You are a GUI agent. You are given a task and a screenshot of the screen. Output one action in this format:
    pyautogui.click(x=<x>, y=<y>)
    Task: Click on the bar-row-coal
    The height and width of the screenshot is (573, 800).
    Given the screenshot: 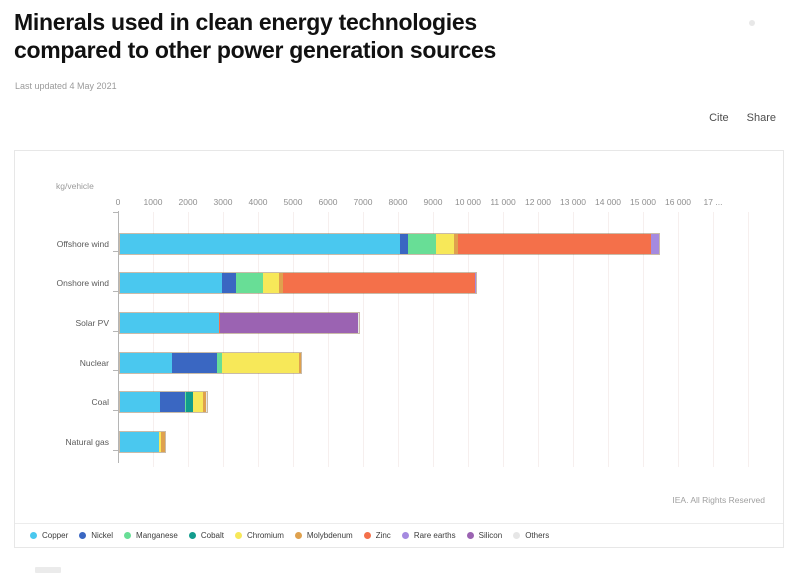 What is the action you would take?
    pyautogui.click(x=163, y=402)
    